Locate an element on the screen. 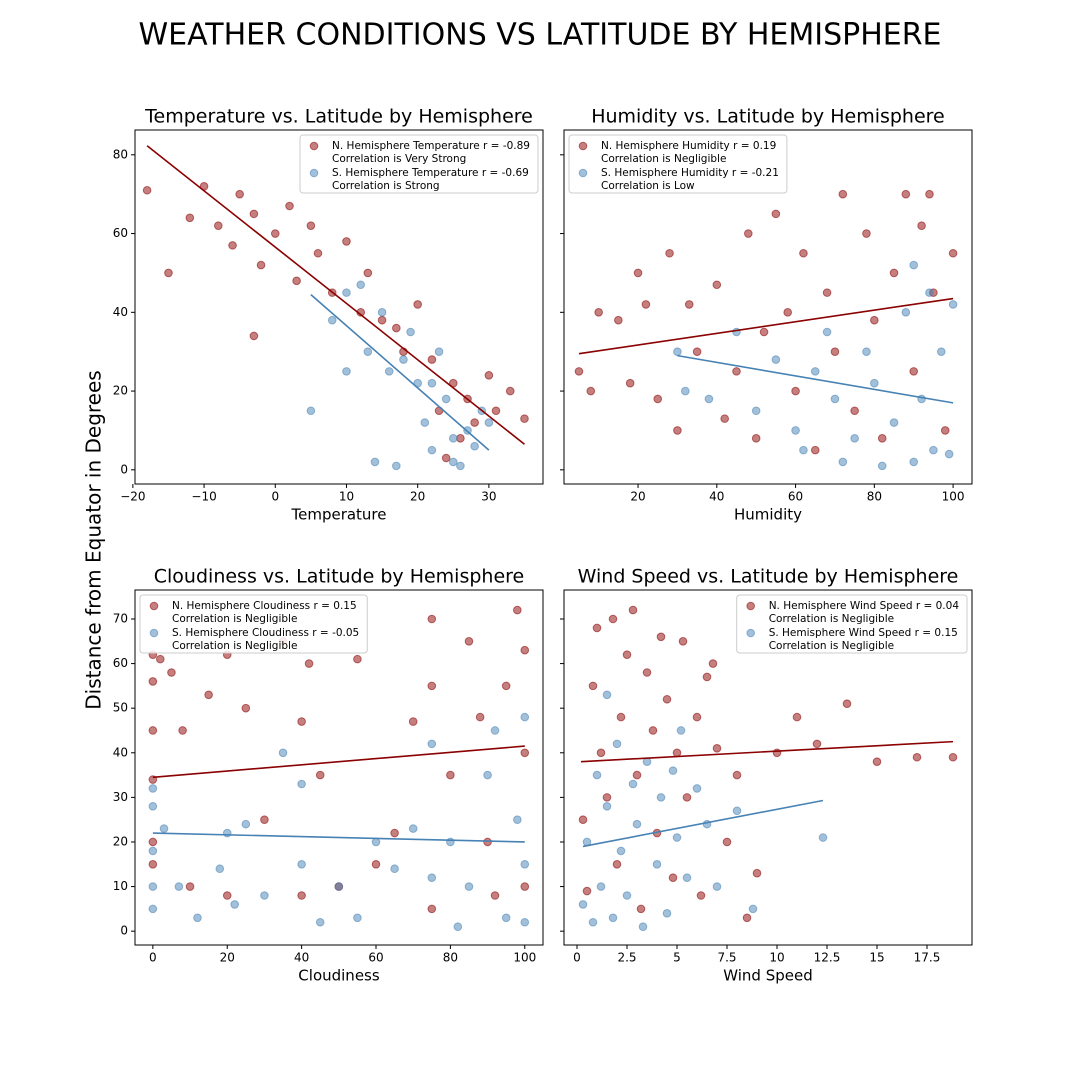 This screenshot has height=1080, width=1080. x-tick-label: 15 is located at coordinates (876, 958).